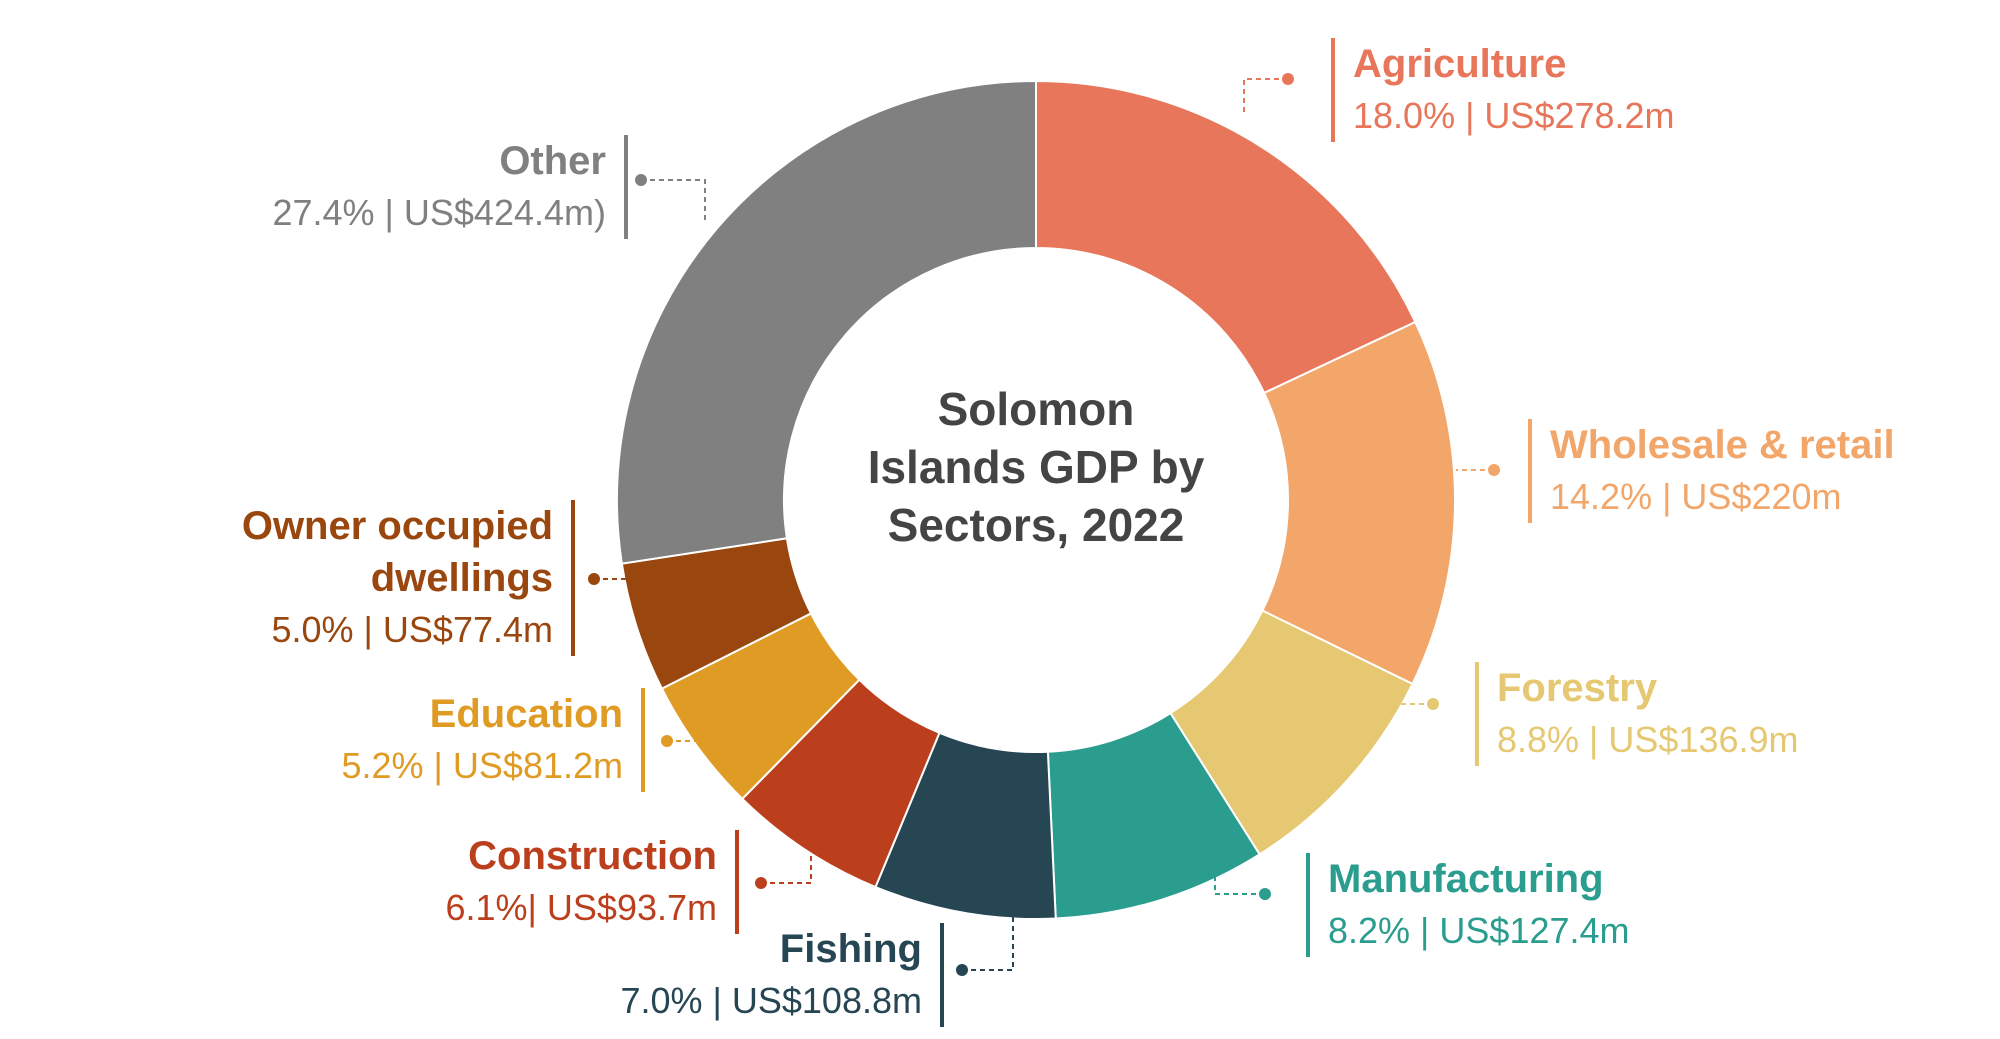 The image size is (2000, 1039). Describe the element at coordinates (439, 212) in the screenshot. I see `value-label: 27.4% | US$424.4m)` at that location.